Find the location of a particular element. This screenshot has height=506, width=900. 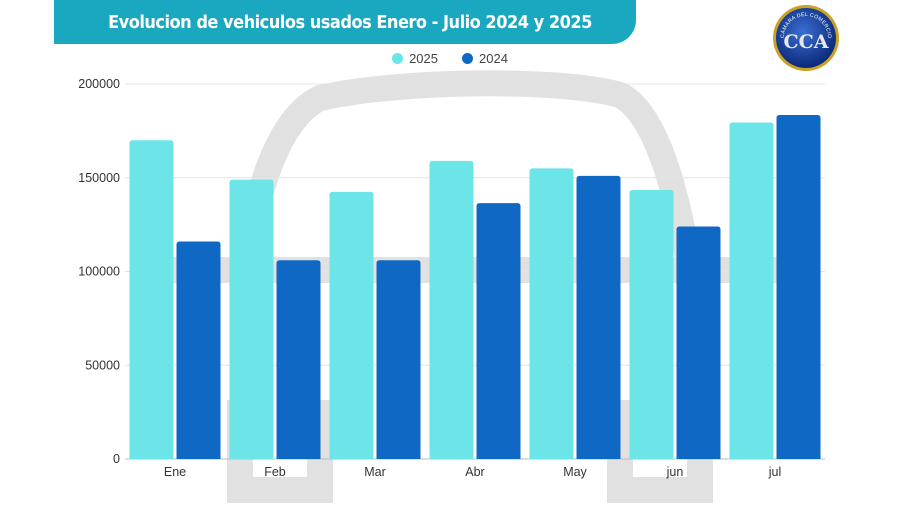

bar-2025-Abr is located at coordinates (451, 309).